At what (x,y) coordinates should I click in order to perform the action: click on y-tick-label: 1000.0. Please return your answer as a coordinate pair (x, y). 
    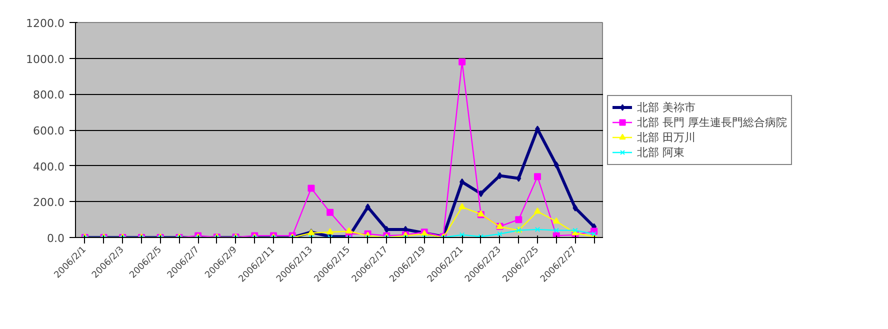
    Looking at the image, I should click on (45, 59).